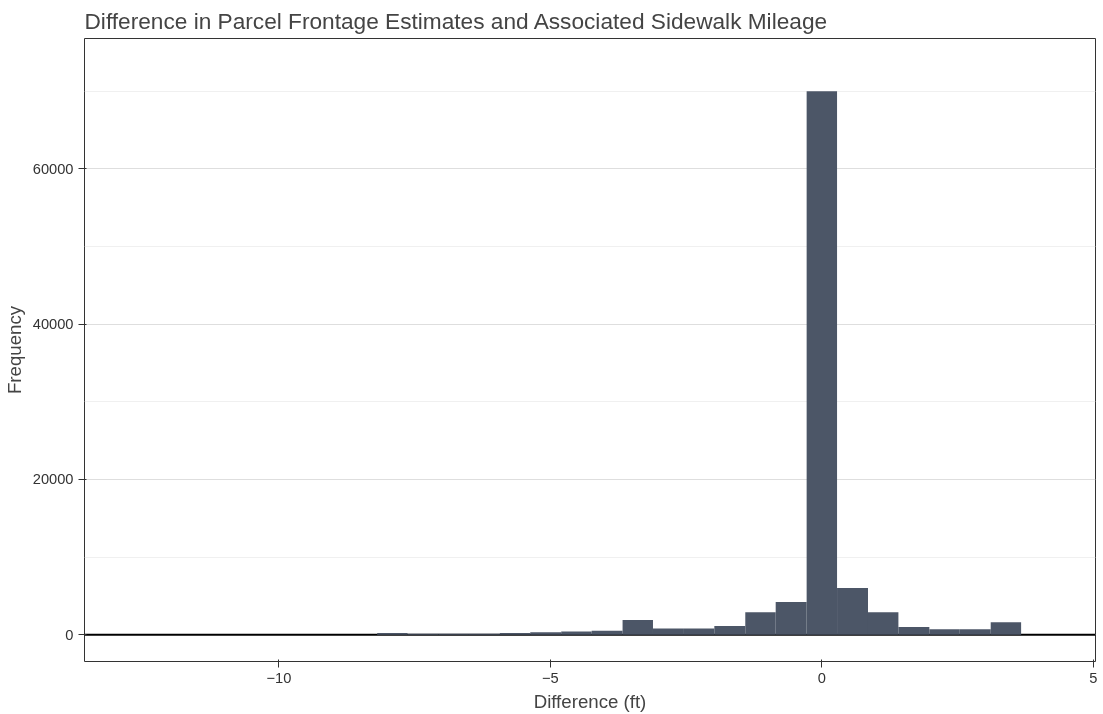 The height and width of the screenshot is (714, 1103). Describe the element at coordinates (550, 677) in the screenshot. I see `x-tick-label: −5` at that location.